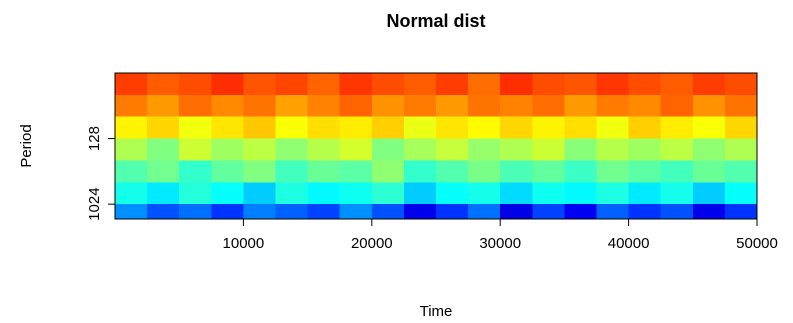 This screenshot has width=793, height=323. I want to click on x-tick-label: 30000, so click(500, 243).